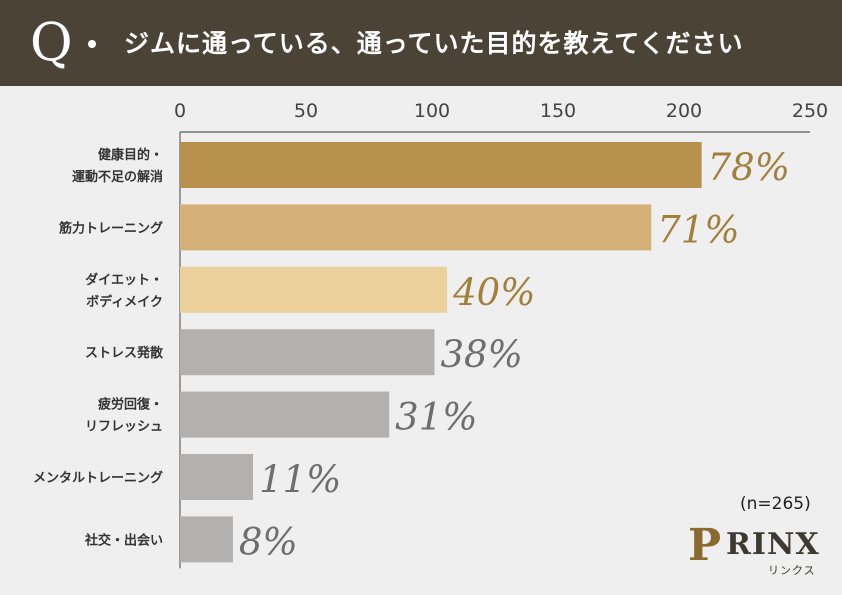 The image size is (842, 595). I want to click on category-label: 疲労回復・, so click(130, 405).